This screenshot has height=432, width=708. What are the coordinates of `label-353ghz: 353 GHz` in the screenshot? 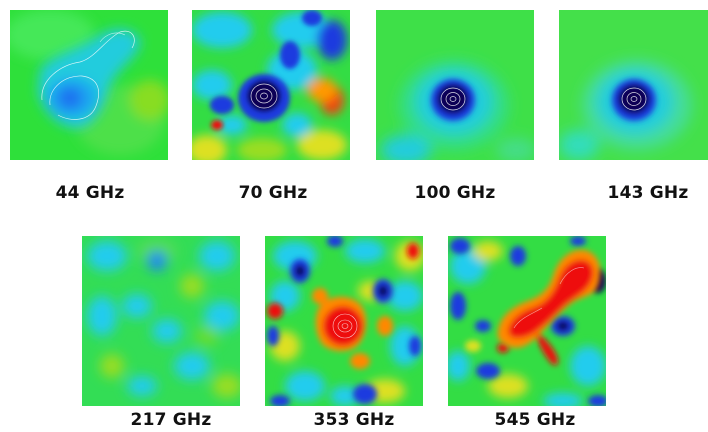 It's located at (354, 420).